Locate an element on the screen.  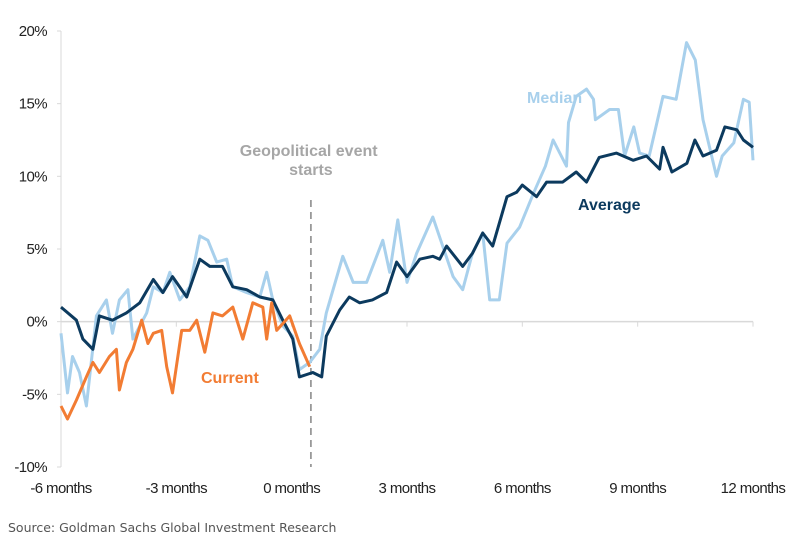
x-tick-label: 6 months is located at coordinates (522, 488).